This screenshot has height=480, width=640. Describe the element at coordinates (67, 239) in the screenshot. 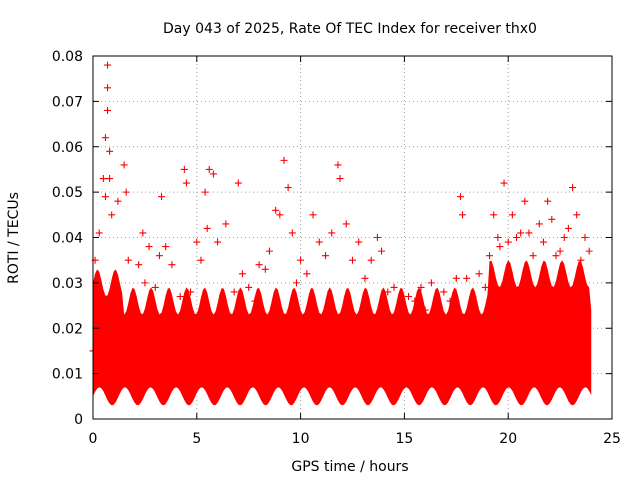

I see `y-tick-label: 0.04` at that location.